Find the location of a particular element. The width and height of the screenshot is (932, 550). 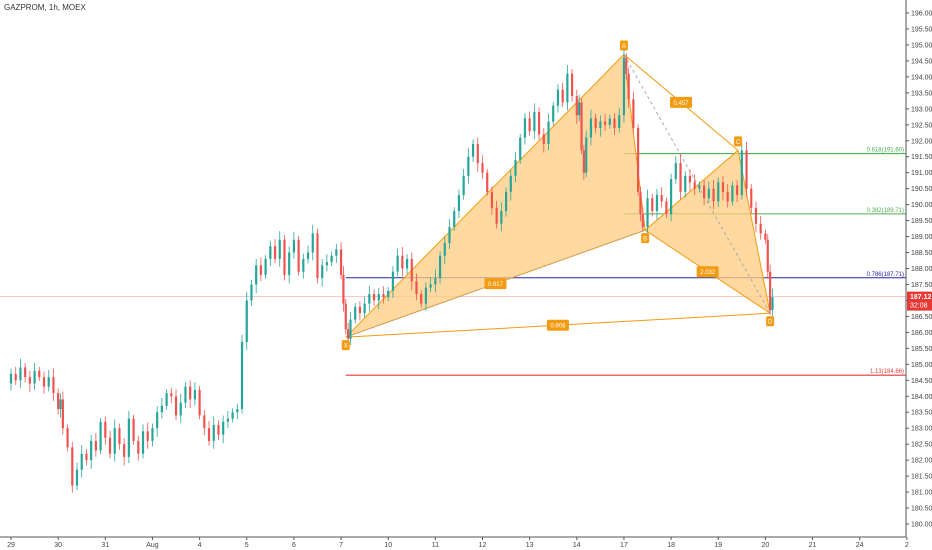

y-tick-label: 195.00 is located at coordinates (921, 45).